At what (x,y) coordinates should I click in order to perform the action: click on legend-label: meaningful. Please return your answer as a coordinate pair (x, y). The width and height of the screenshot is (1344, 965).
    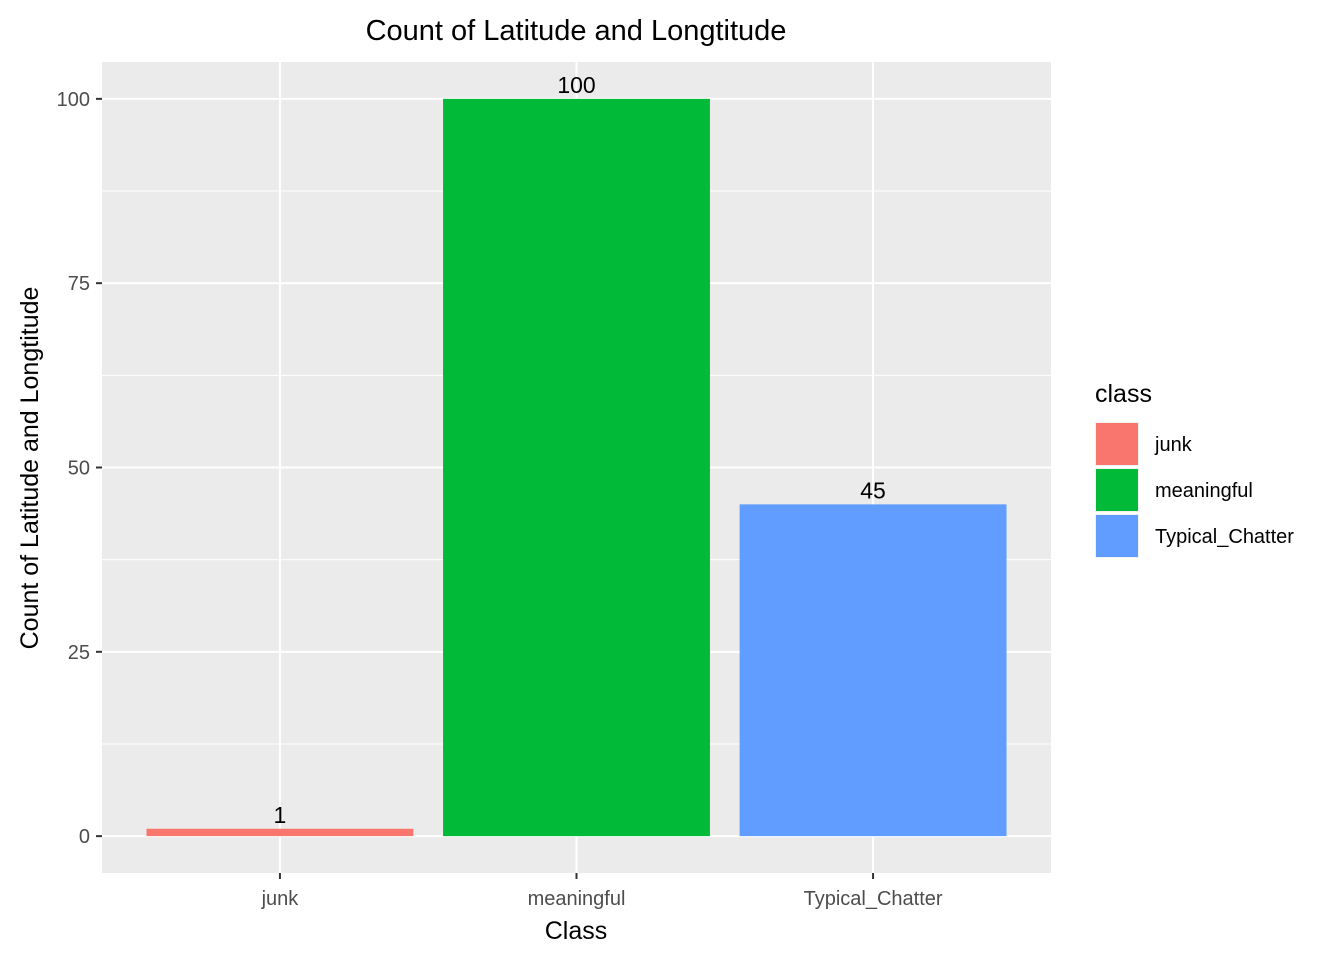
    Looking at the image, I should click on (1204, 491).